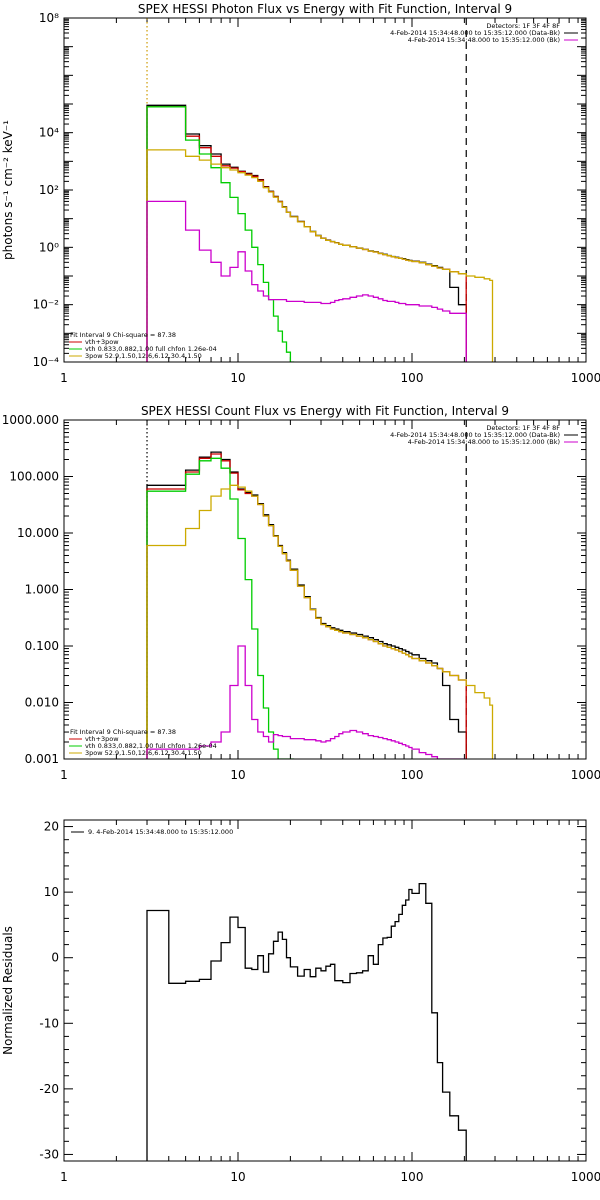 The height and width of the screenshot is (1200, 600). What do you see at coordinates (46, 362) in the screenshot?
I see `y-tick-label: 10⁻⁴` at bounding box center [46, 362].